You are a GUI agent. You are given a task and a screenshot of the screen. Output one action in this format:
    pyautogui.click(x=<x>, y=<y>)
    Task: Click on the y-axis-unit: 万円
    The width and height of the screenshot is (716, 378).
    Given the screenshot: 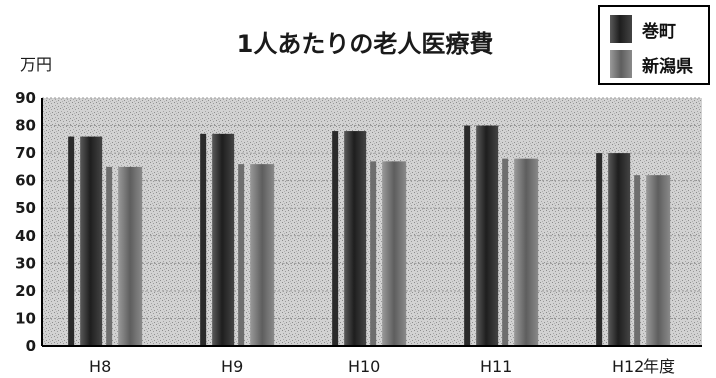 What is the action you would take?
    pyautogui.click(x=36, y=64)
    